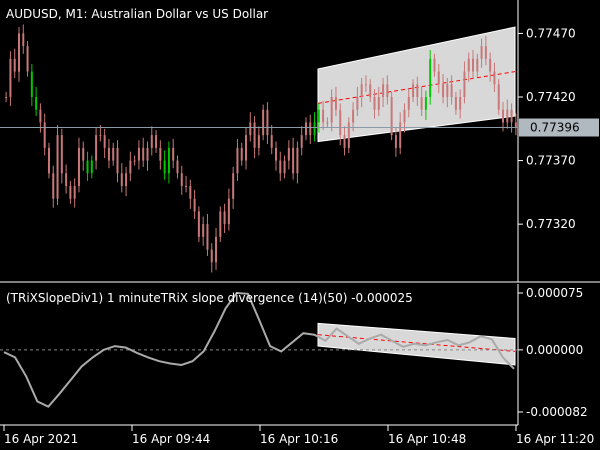  I want to click on time-tick-label: 16 Apr 2021, so click(41, 439).